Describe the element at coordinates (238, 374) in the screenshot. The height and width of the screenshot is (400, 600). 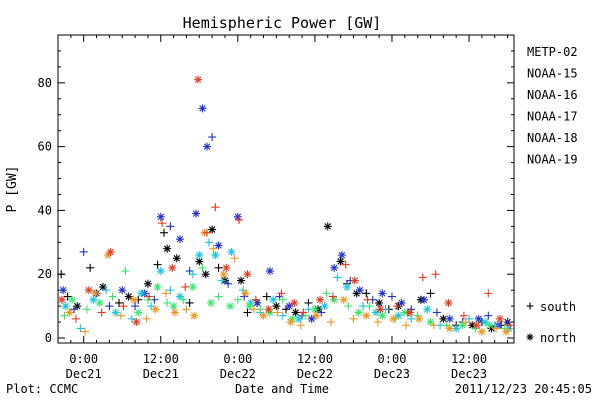
I see `x-tick-date: Dec22` at that location.